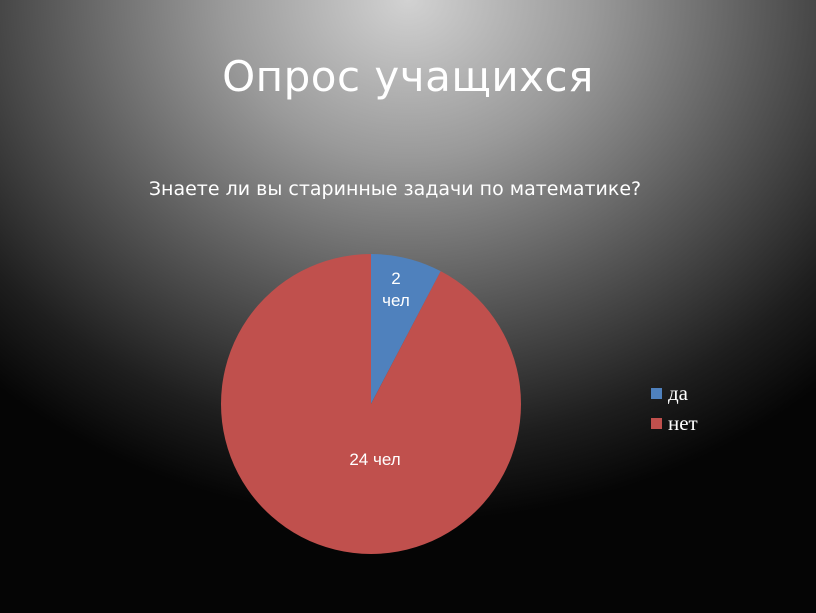 The width and height of the screenshot is (816, 613). What do you see at coordinates (678, 392) in the screenshot?
I see `legend-label-da: да` at bounding box center [678, 392].